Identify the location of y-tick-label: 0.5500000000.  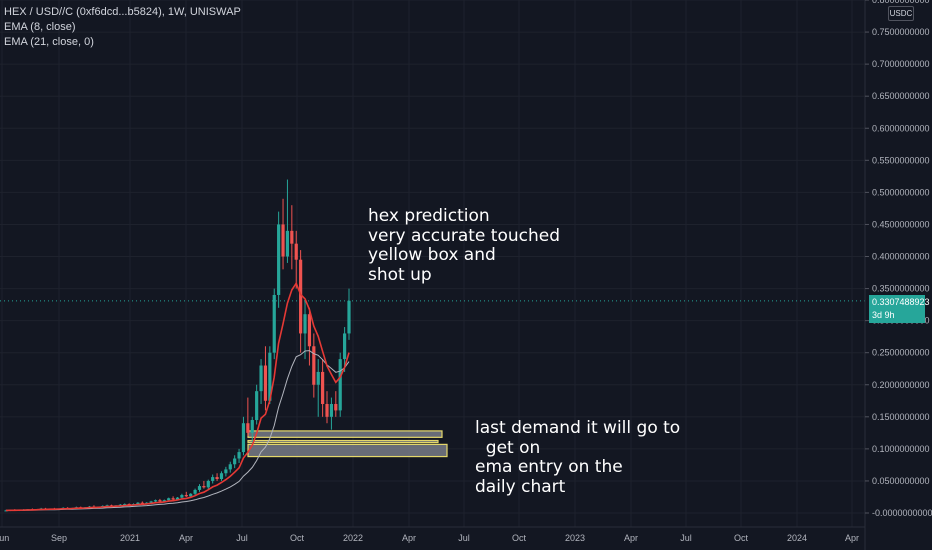
(901, 160).